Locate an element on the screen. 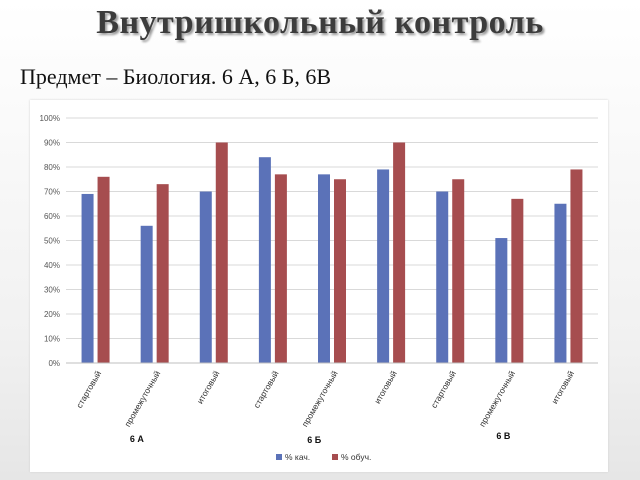 The height and width of the screenshot is (480, 640). y-tick-label: 20% is located at coordinates (52, 314).